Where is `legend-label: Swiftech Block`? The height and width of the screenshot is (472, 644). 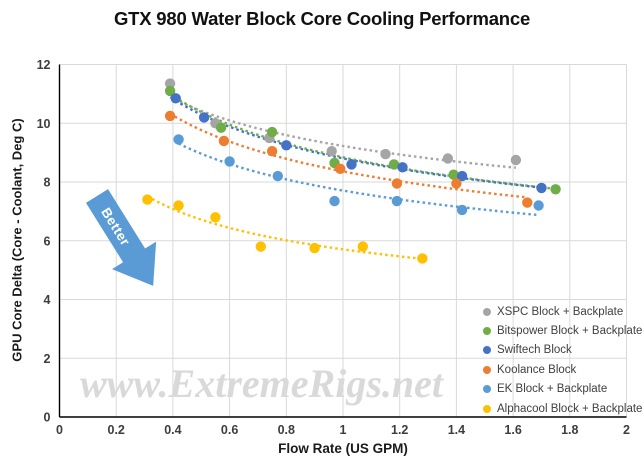 legend-label: Swiftech Block is located at coordinates (534, 350).